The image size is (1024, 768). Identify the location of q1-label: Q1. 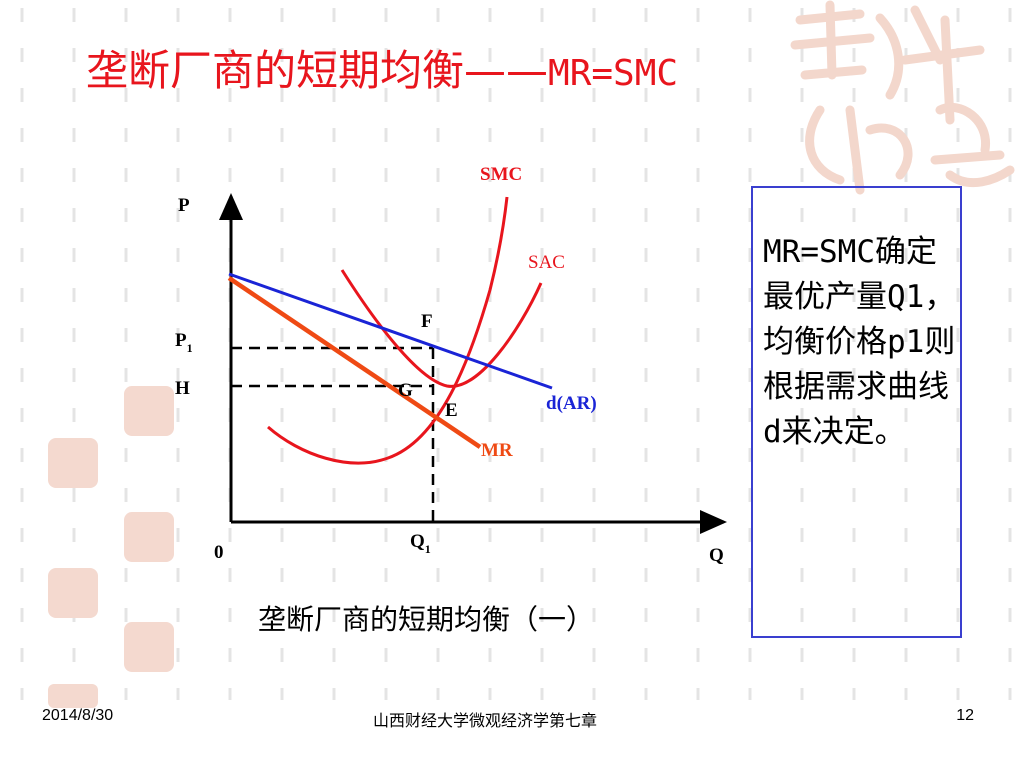
(420, 543).